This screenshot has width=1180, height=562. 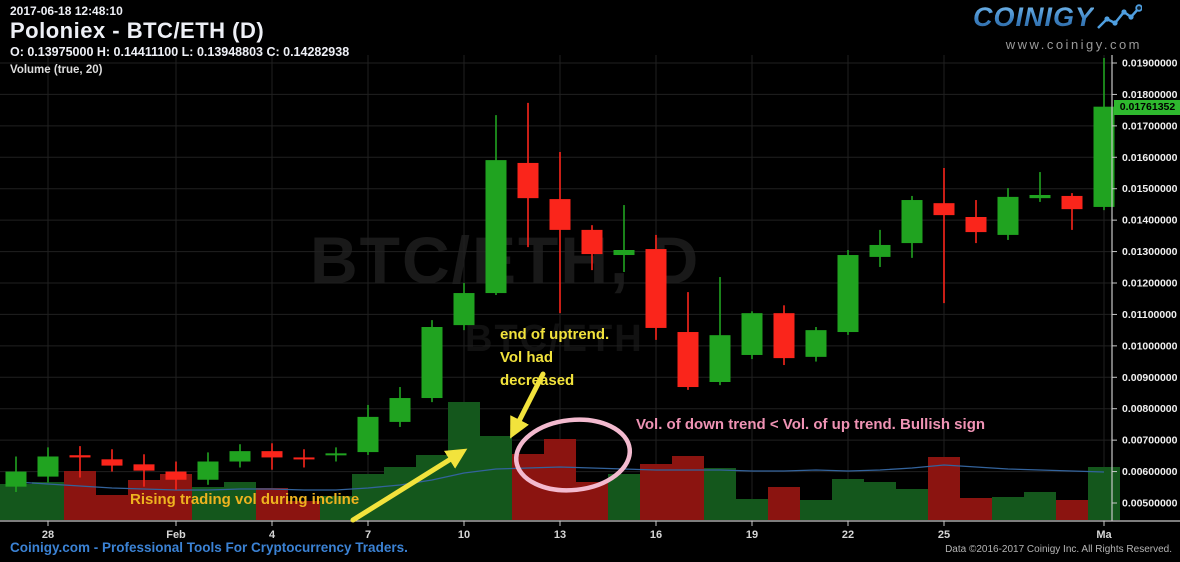 What do you see at coordinates (1150, 346) in the screenshot?
I see `price-axis-label: 0.01000000` at bounding box center [1150, 346].